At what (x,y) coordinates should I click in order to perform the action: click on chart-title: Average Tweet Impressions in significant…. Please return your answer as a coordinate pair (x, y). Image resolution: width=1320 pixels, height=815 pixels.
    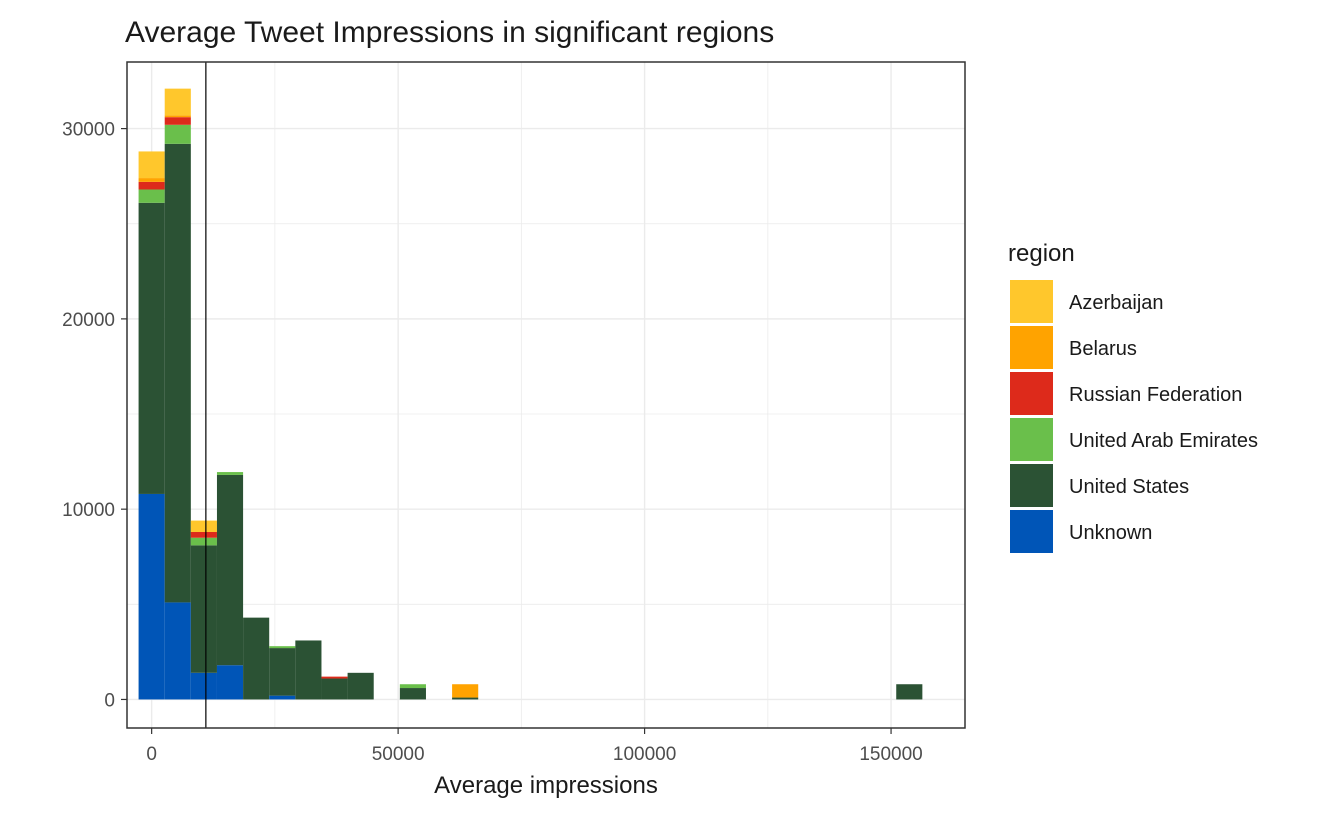
    Looking at the image, I should click on (449, 32).